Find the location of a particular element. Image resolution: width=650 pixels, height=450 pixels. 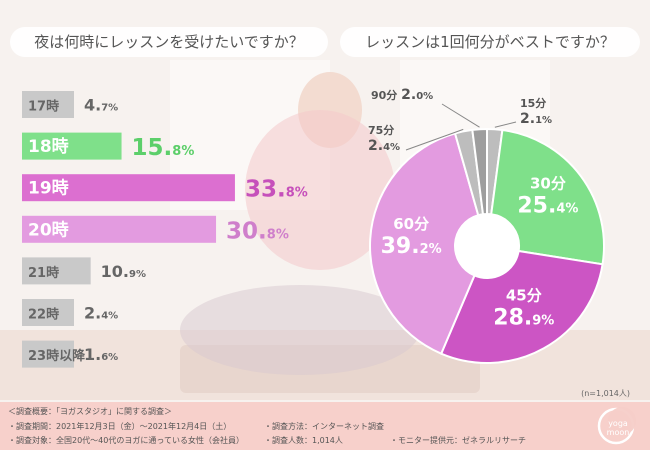

bar-label-5: 22時 is located at coordinates (43, 315).